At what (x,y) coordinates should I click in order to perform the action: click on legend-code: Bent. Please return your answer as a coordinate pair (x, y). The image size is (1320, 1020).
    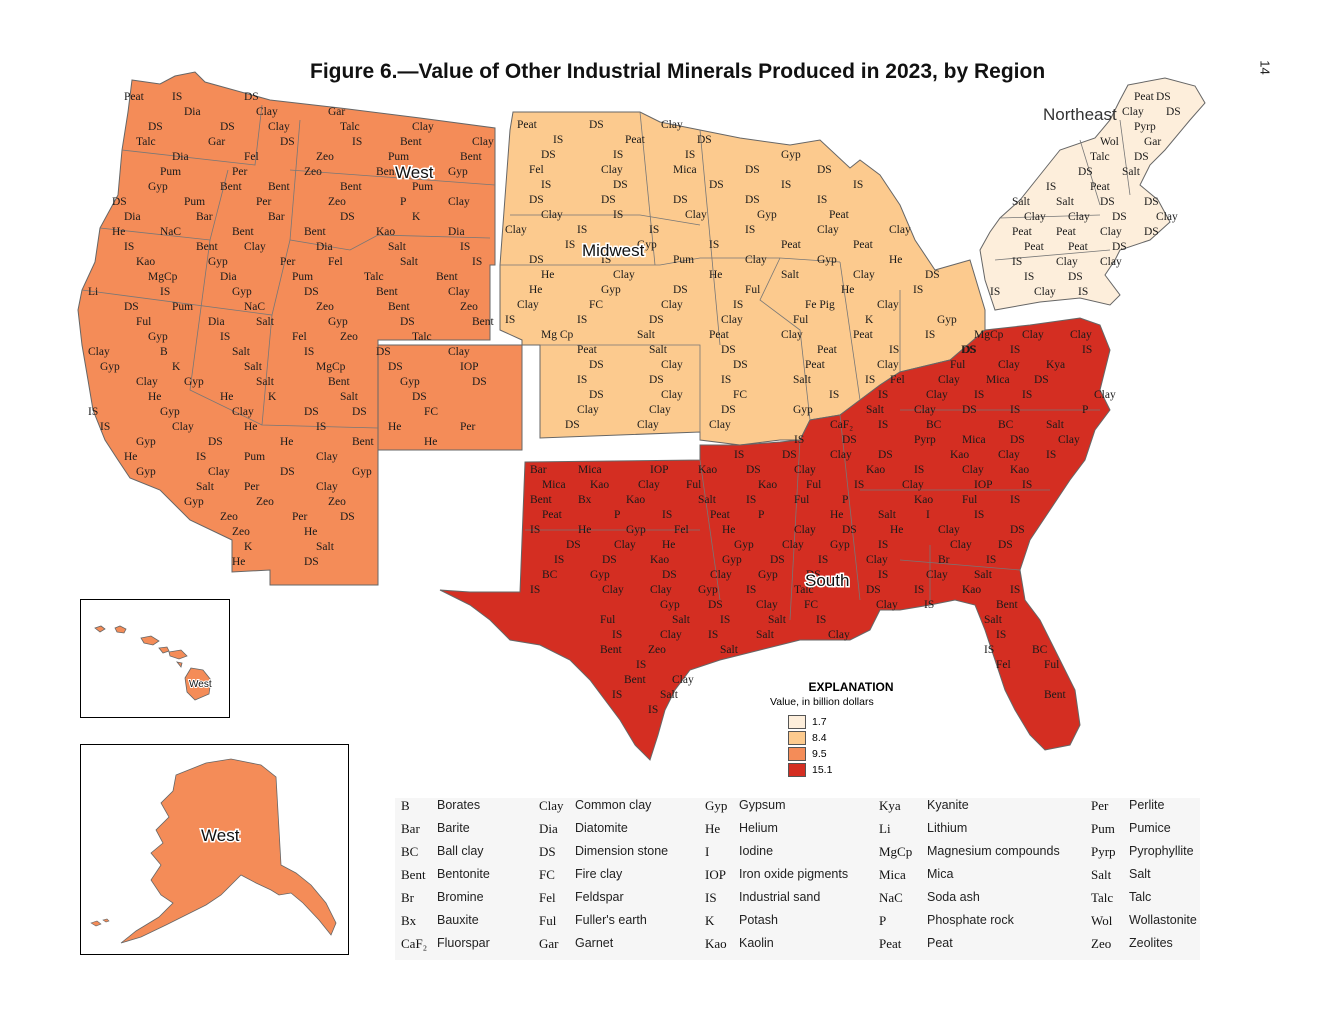
    Looking at the image, I should click on (413, 874).